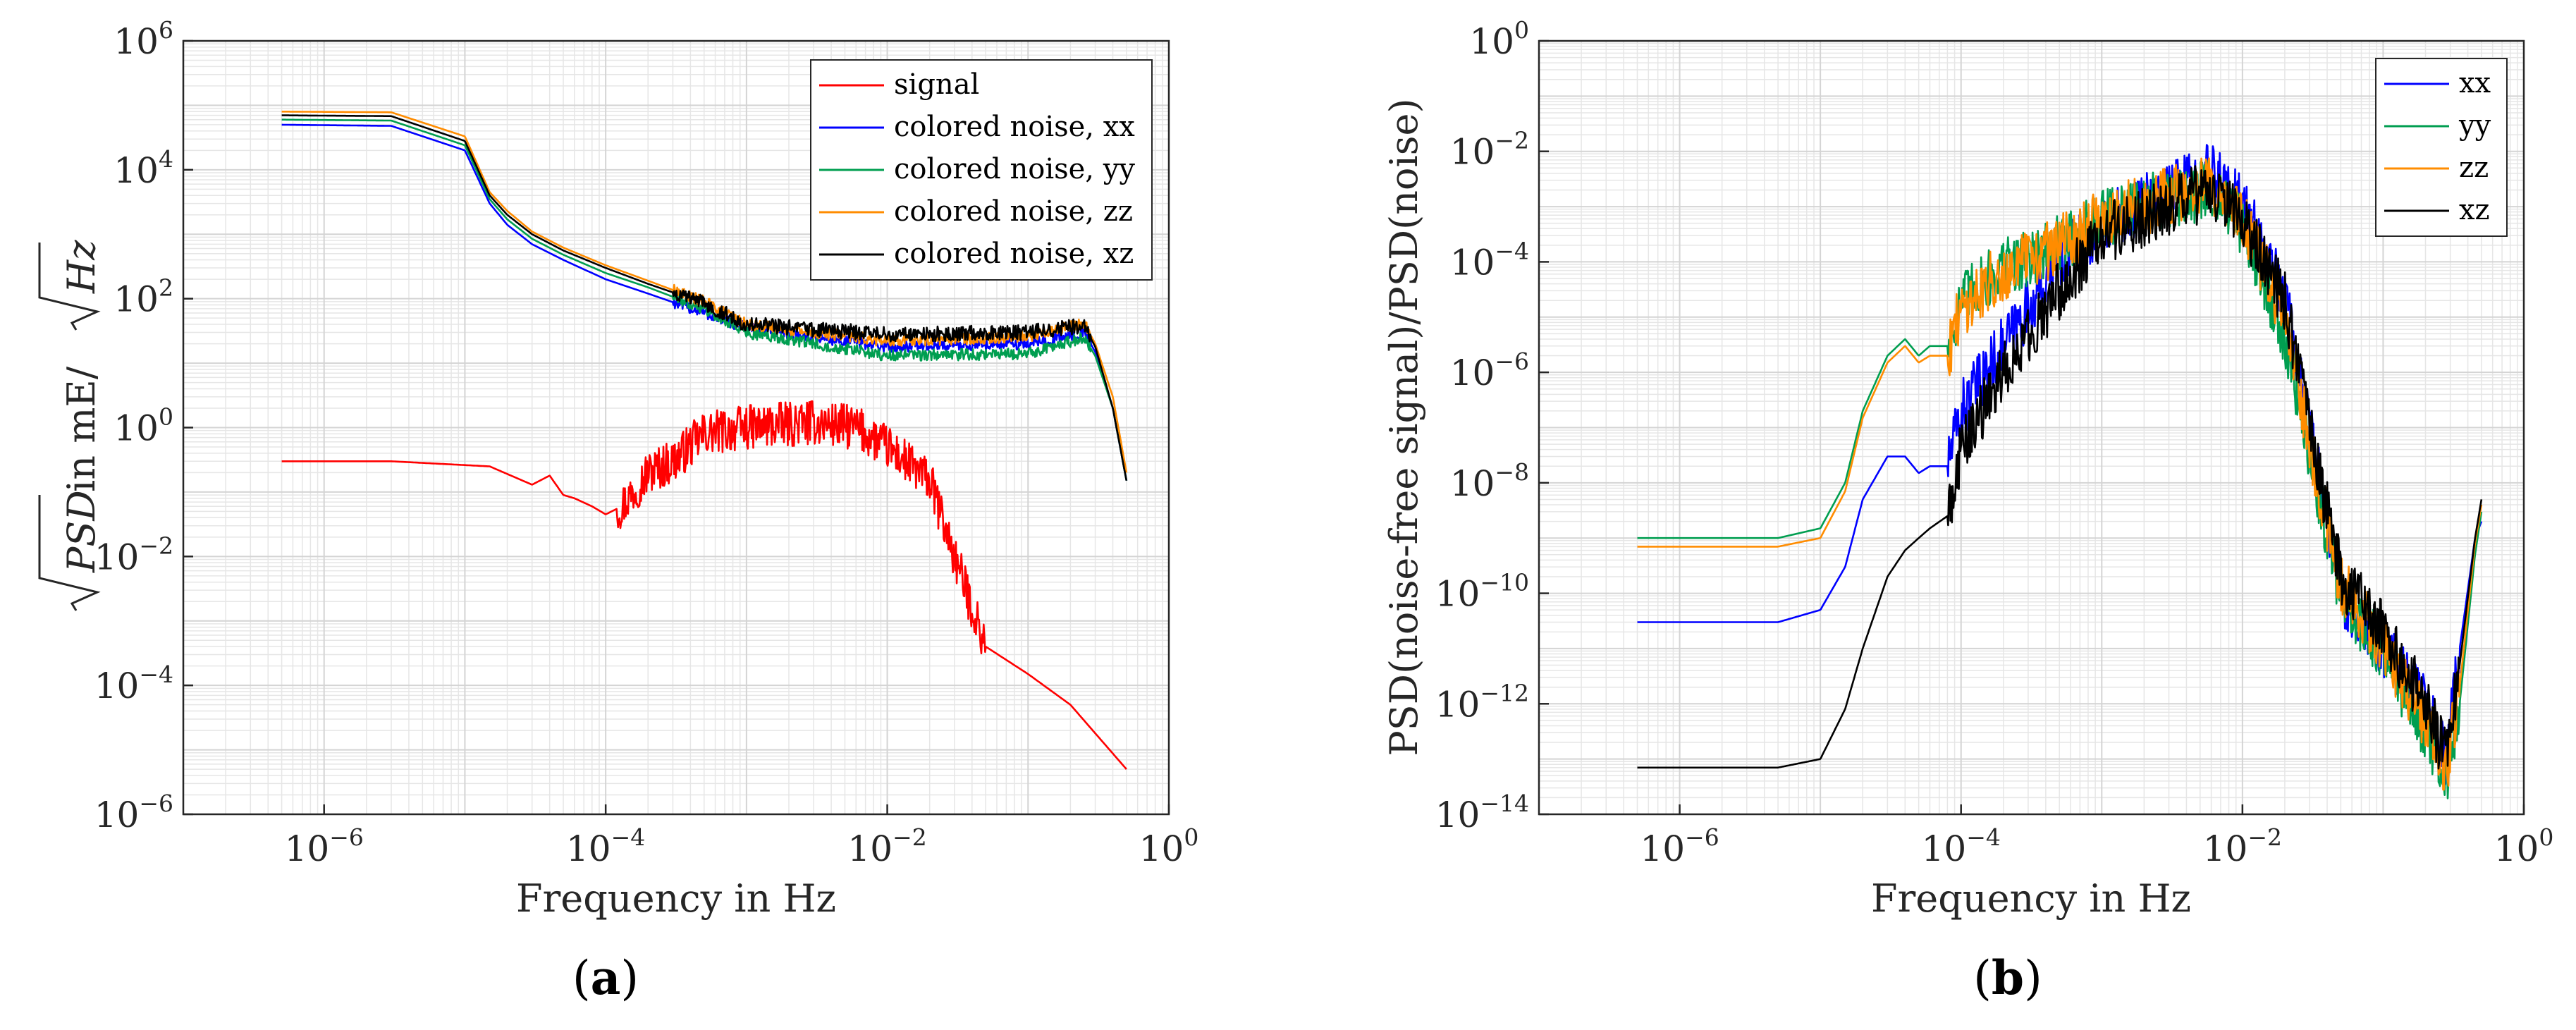 Image resolution: width=2576 pixels, height=1030 pixels. What do you see at coordinates (81, 267) in the screenshot?
I see `y-label-hz: Hz` at bounding box center [81, 267].